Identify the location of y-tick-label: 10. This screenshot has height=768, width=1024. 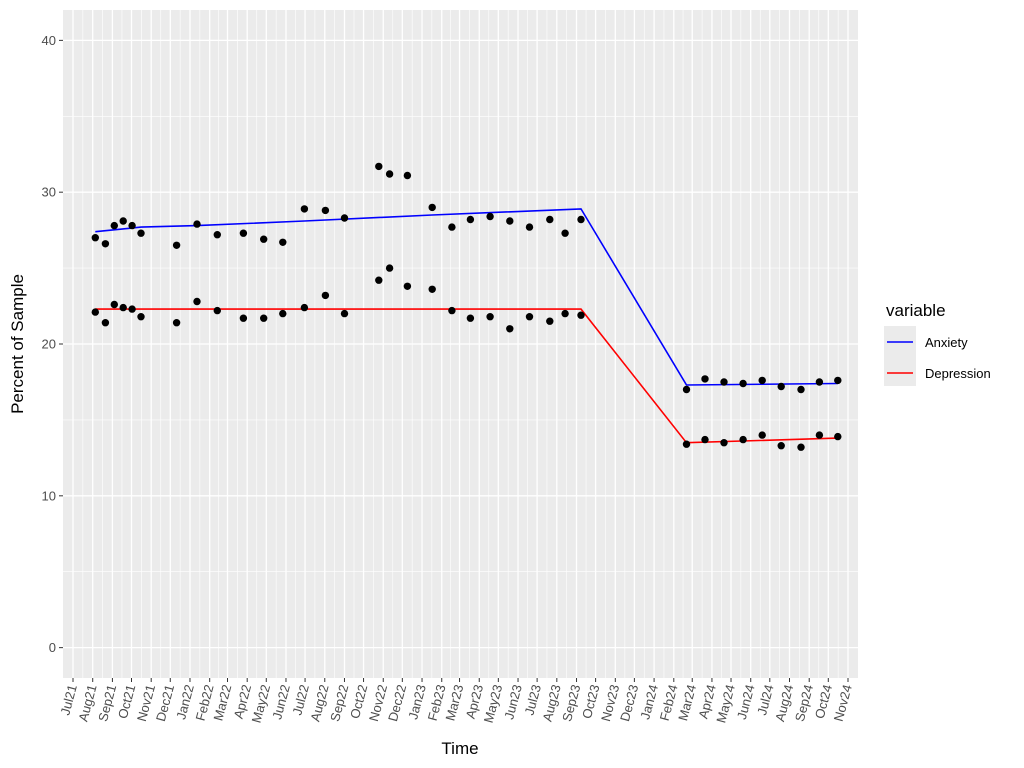
(49, 495).